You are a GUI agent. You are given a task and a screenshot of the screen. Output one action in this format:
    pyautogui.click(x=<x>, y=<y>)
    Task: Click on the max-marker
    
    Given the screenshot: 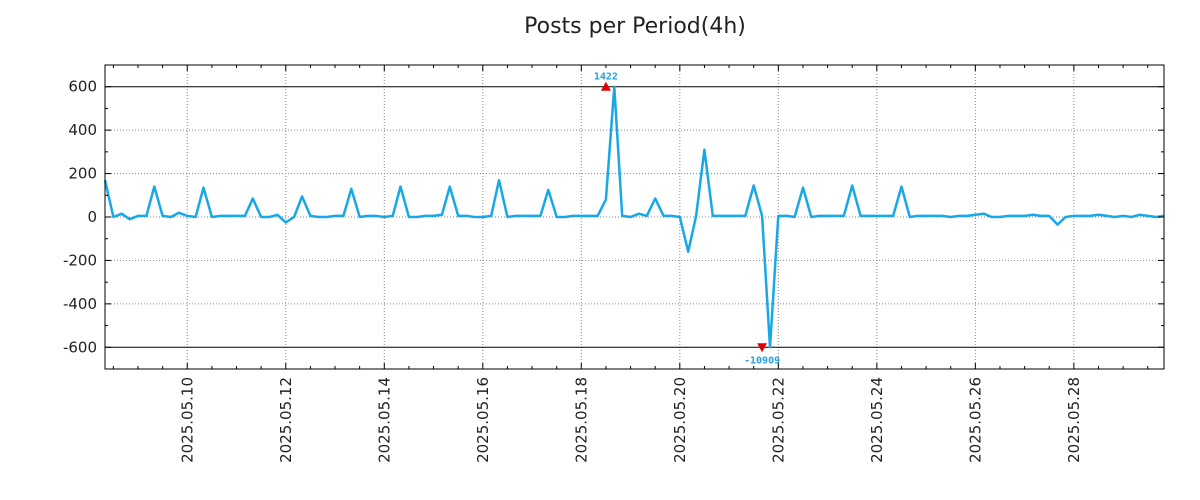 What is the action you would take?
    pyautogui.click(x=605, y=86)
    